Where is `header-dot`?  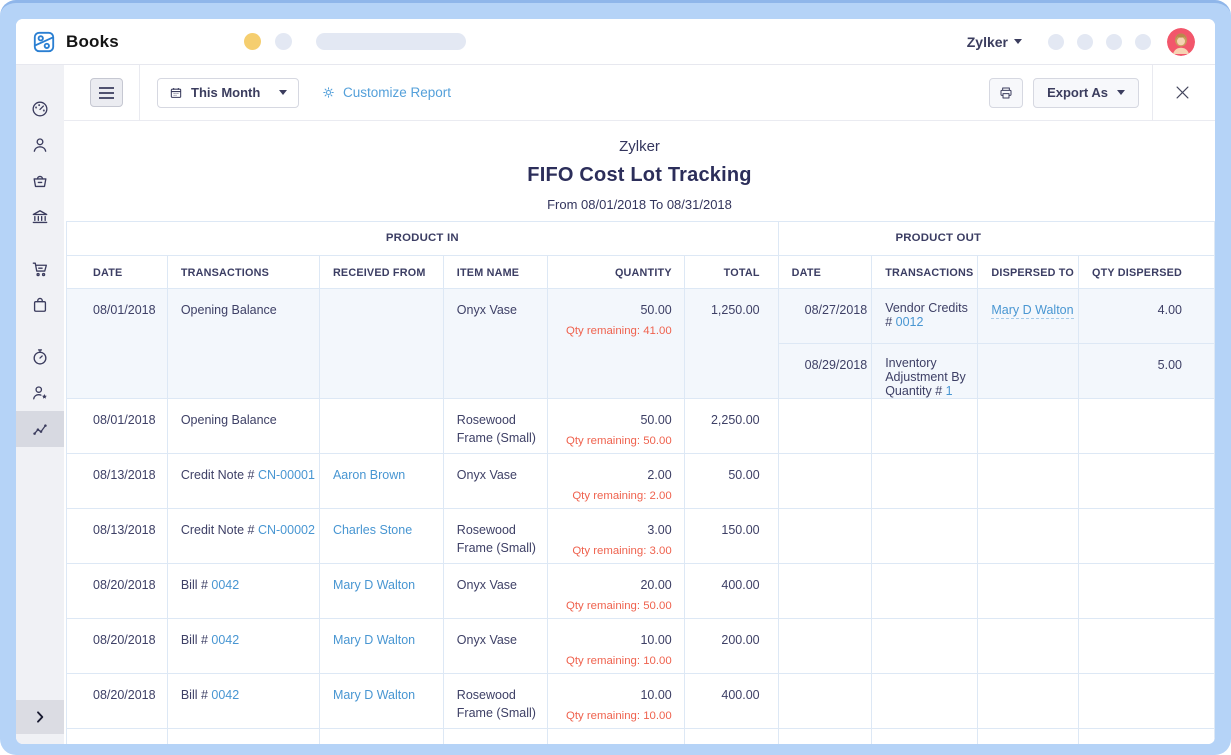 header-dot is located at coordinates (283, 41).